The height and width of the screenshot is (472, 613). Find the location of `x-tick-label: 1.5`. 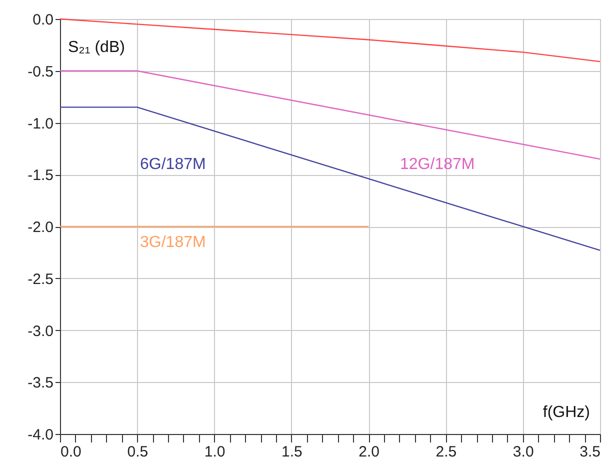

x-tick-label: 1.5 is located at coordinates (292, 452).